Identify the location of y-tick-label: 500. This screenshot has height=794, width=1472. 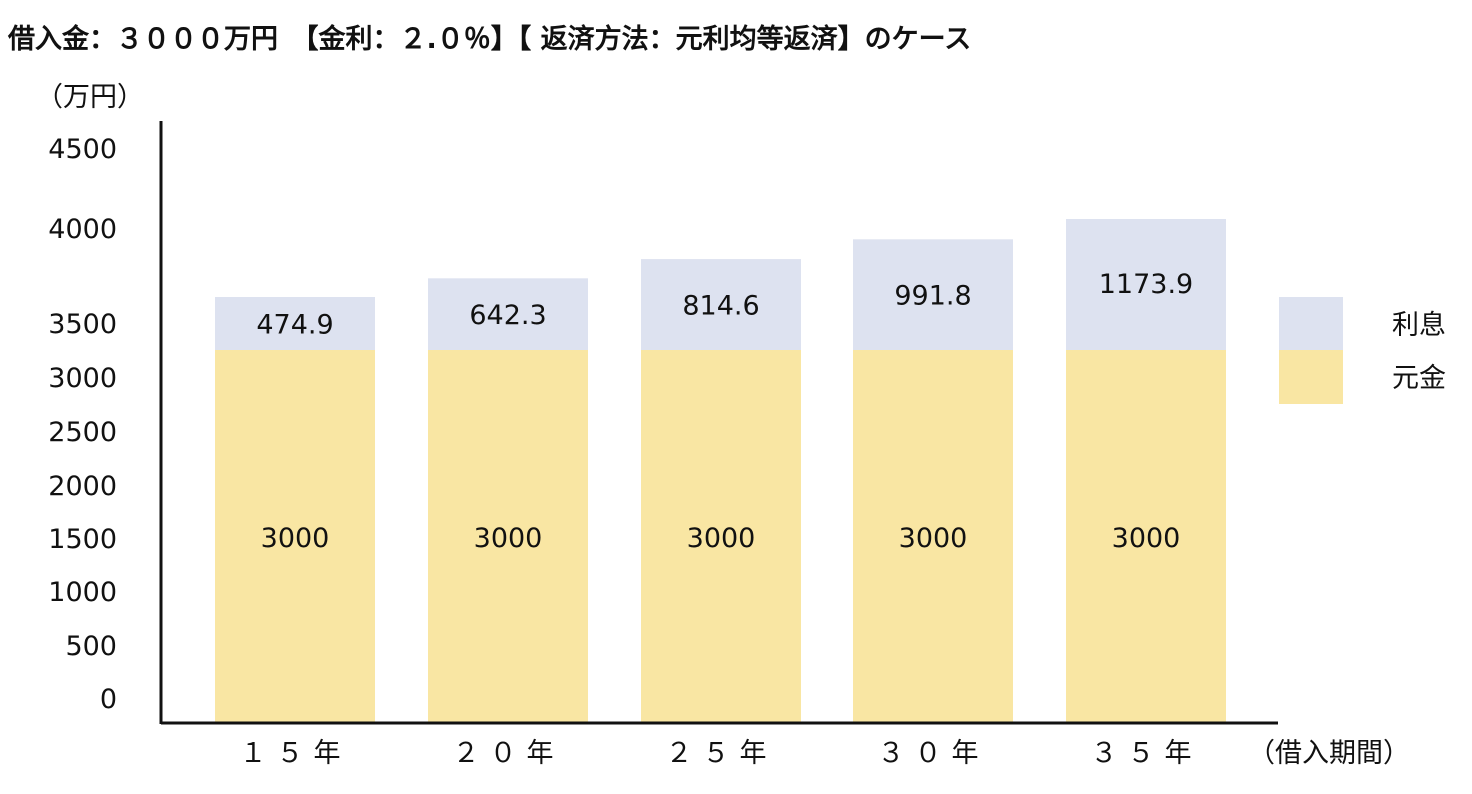
(91, 646).